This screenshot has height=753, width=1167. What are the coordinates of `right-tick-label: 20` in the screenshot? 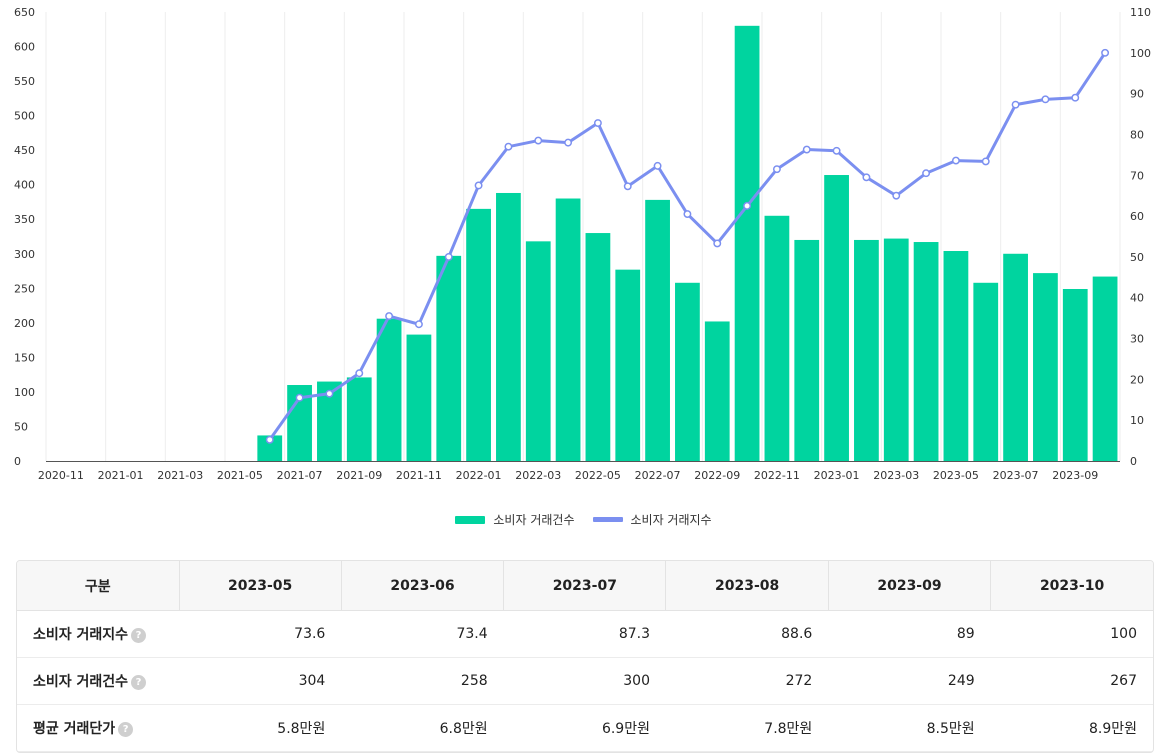 It's located at (1137, 379).